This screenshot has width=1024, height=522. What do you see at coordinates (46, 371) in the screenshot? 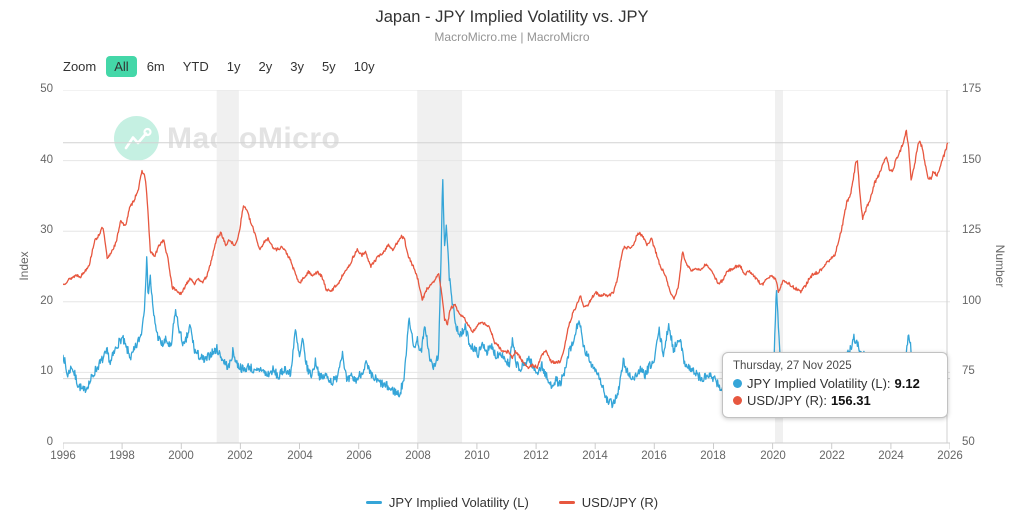
I see `tick-label: 10` at bounding box center [46, 371].